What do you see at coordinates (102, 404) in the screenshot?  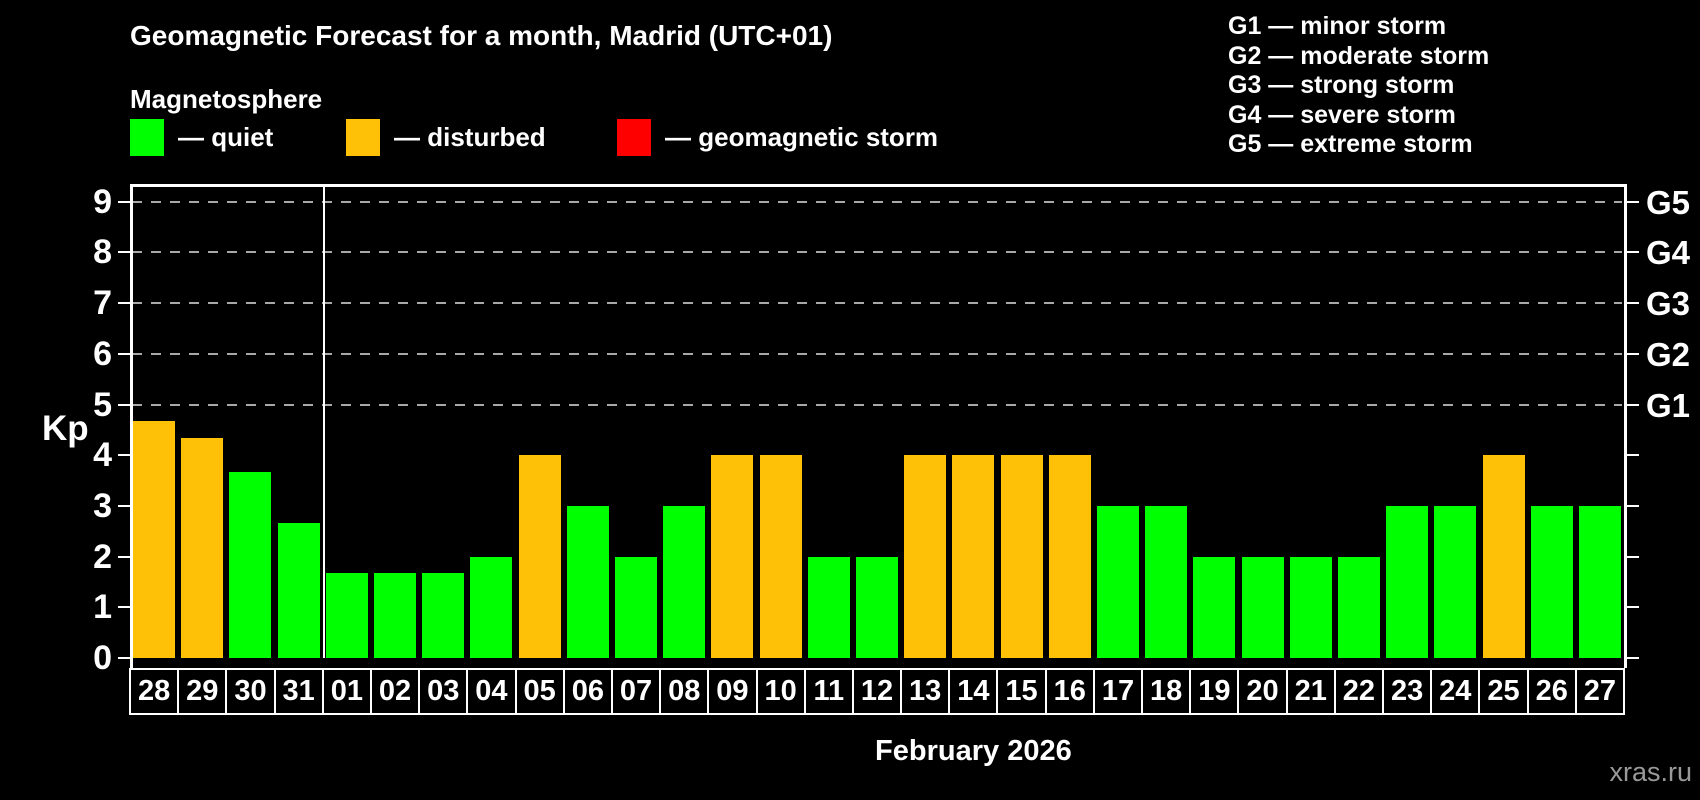 I see `y-tick-label-5: 5` at bounding box center [102, 404].